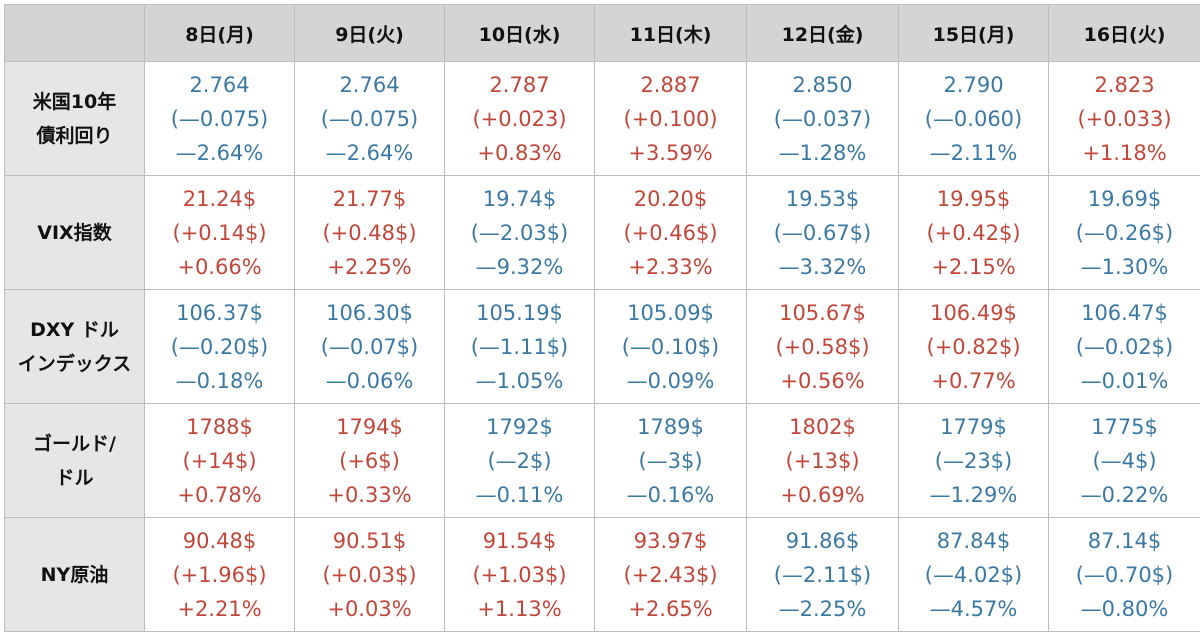 This screenshot has height=639, width=1200. Describe the element at coordinates (1124, 152) in the screenshot. I see `percent-change: +1.18%` at that location.